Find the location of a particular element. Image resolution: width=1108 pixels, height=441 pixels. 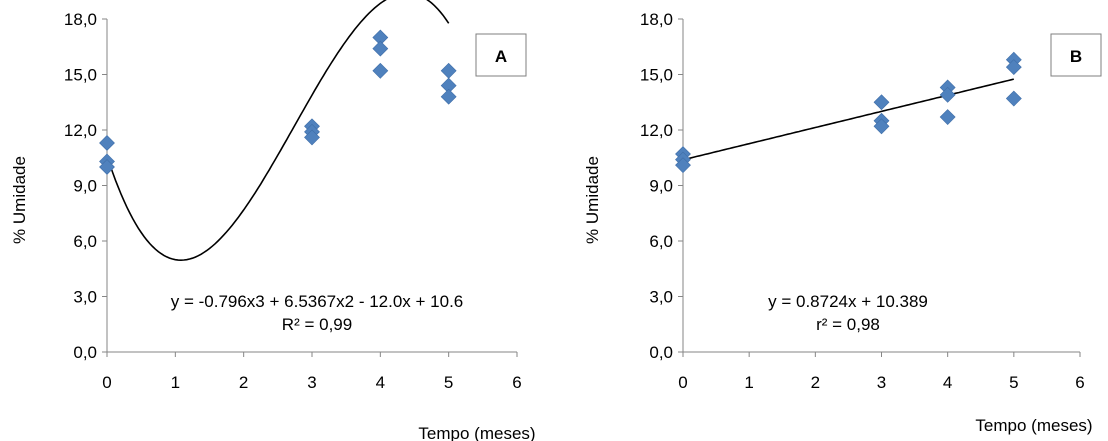

r-squared-label: r² = 0,98 is located at coordinates (848, 324).